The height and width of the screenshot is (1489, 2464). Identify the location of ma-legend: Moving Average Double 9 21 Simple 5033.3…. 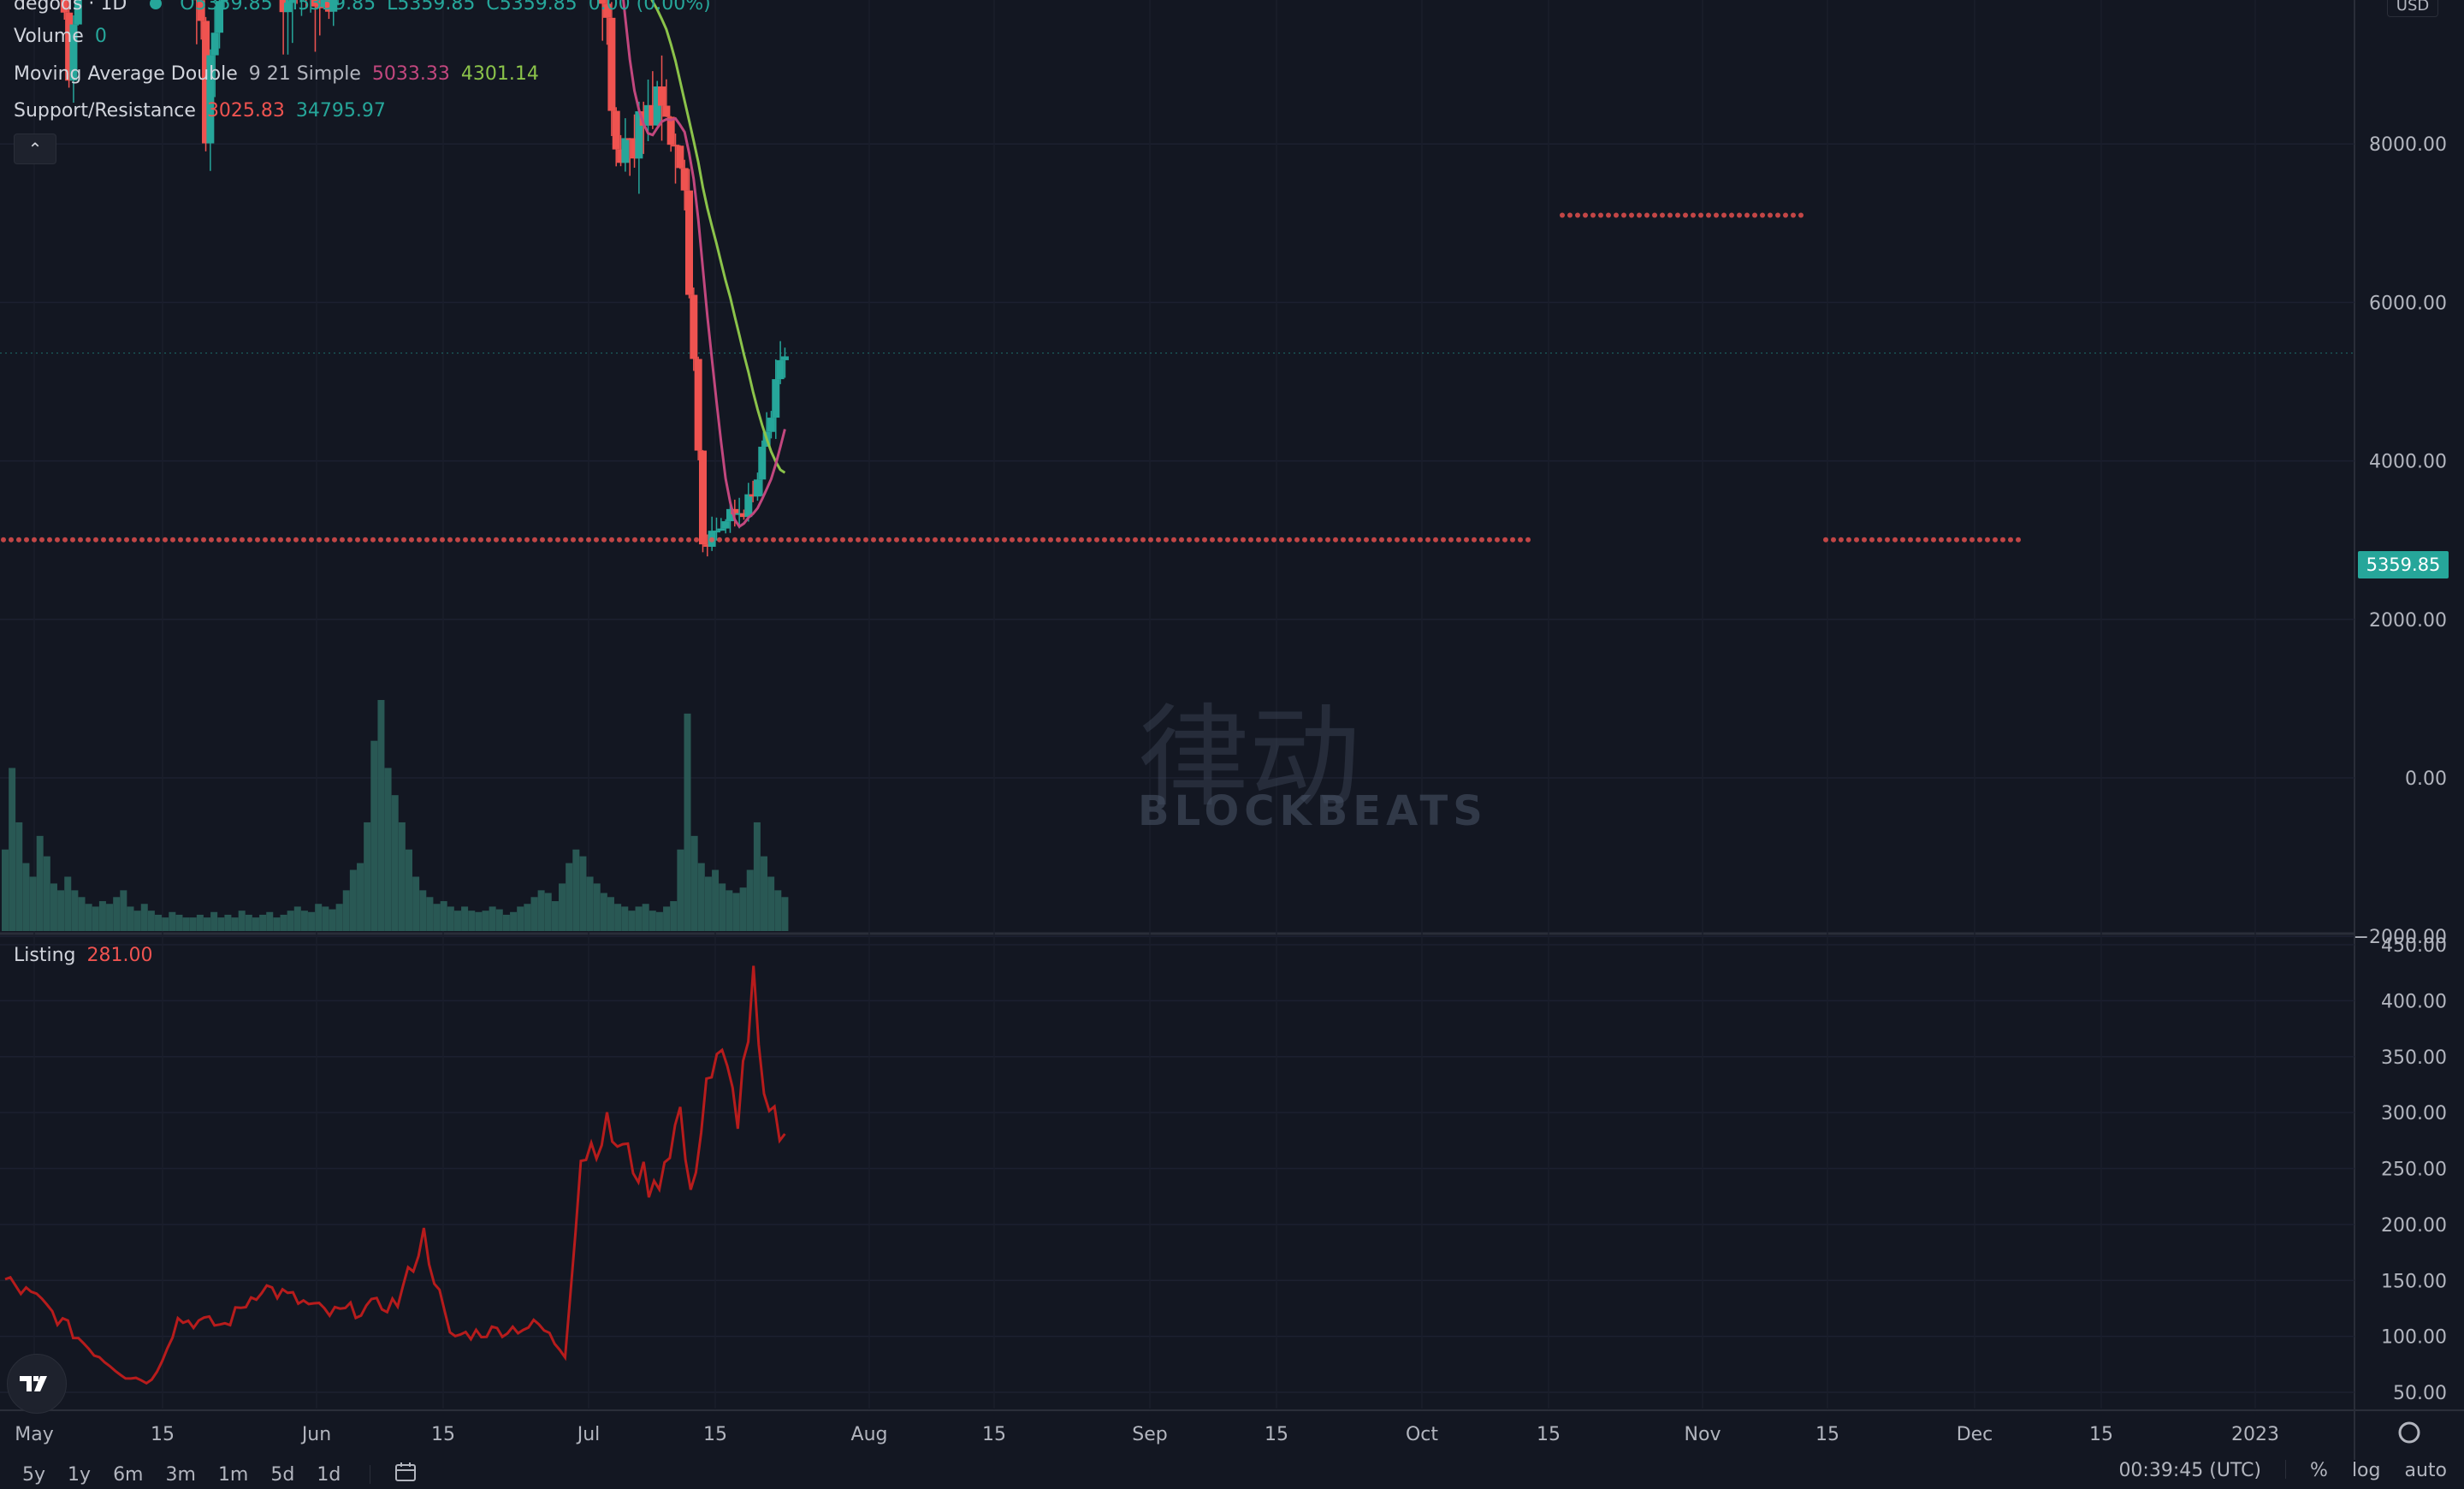
(279, 74).